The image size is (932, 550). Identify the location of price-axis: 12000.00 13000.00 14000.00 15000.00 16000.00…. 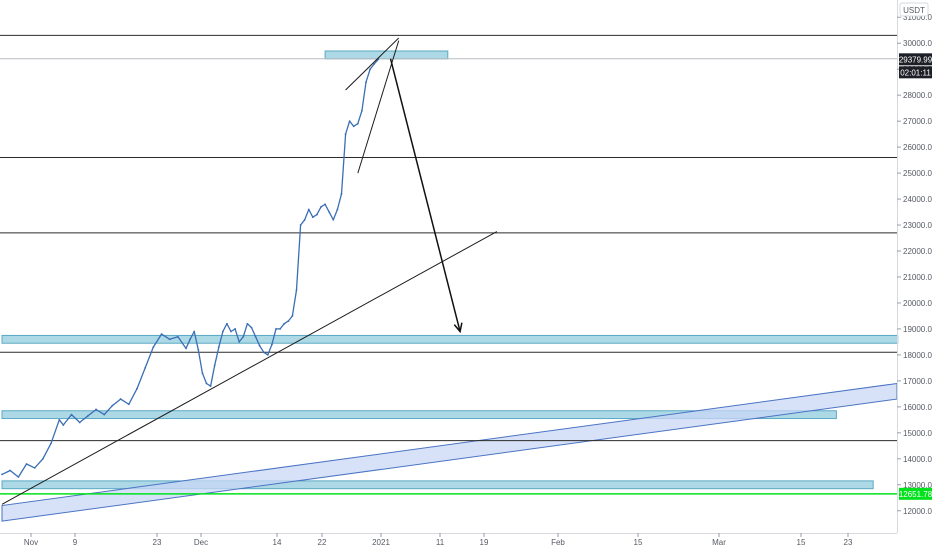
(914, 264).